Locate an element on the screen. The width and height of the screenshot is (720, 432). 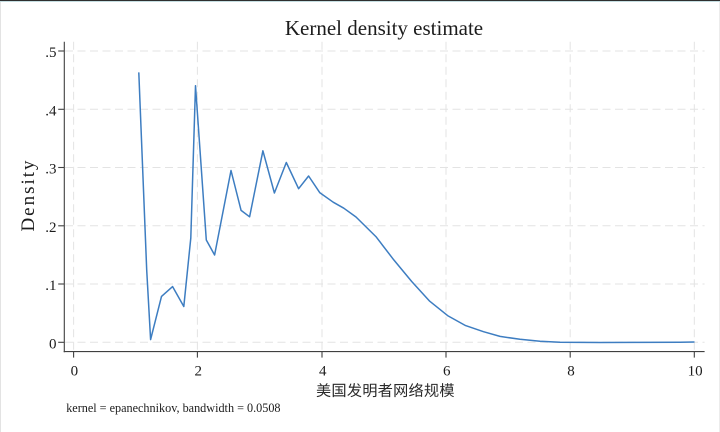
svg-text: 6 is located at coordinates (447, 371).